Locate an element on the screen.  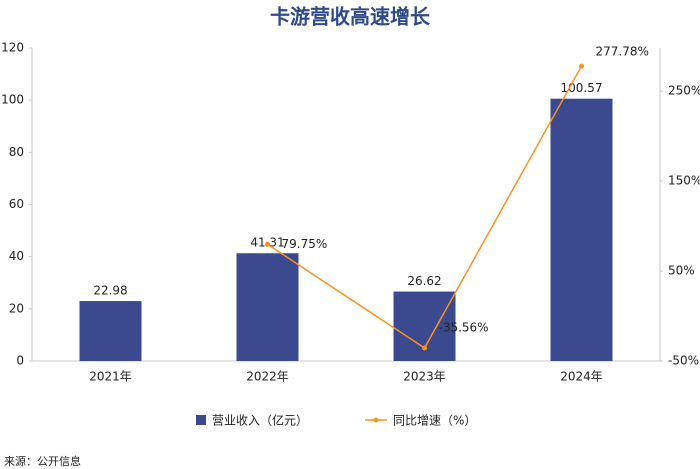
y2-tick-label: 250% is located at coordinates (684, 91).